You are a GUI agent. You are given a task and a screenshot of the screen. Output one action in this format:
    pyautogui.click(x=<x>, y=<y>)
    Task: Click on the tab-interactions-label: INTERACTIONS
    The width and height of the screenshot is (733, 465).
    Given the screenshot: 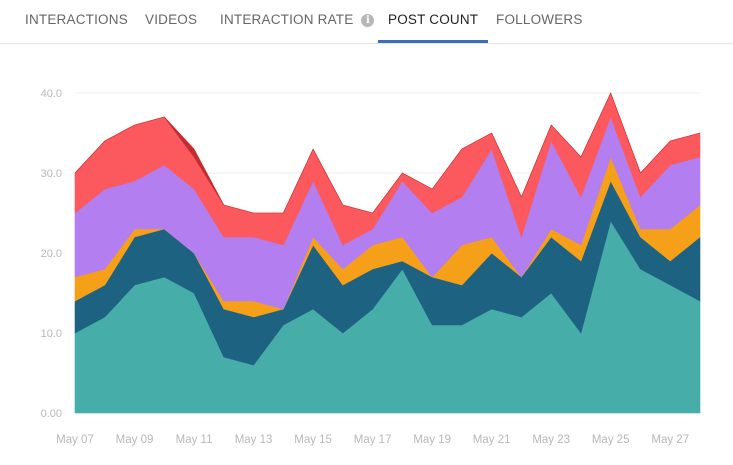 What is the action you would take?
    pyautogui.click(x=76, y=19)
    